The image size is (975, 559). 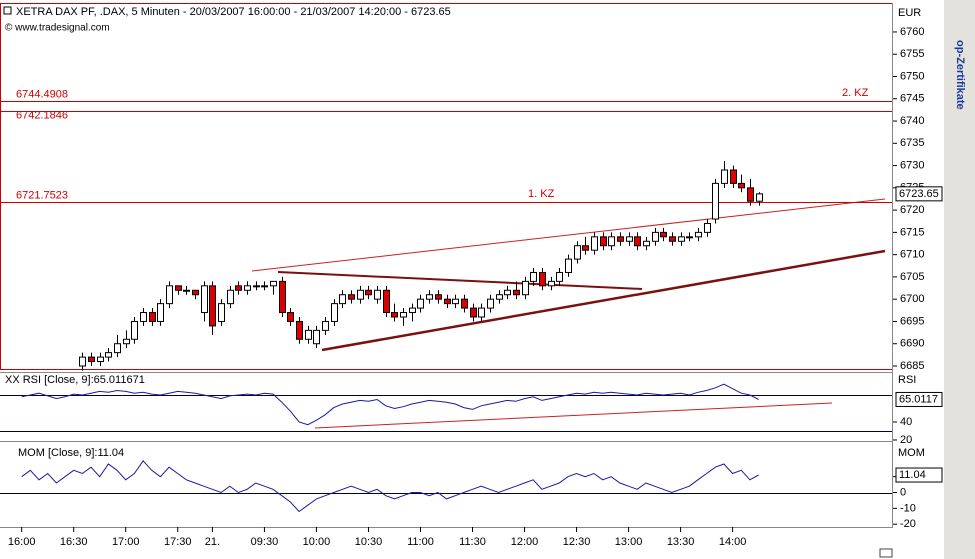 What do you see at coordinates (959, 279) in the screenshot?
I see `side-strip` at bounding box center [959, 279].